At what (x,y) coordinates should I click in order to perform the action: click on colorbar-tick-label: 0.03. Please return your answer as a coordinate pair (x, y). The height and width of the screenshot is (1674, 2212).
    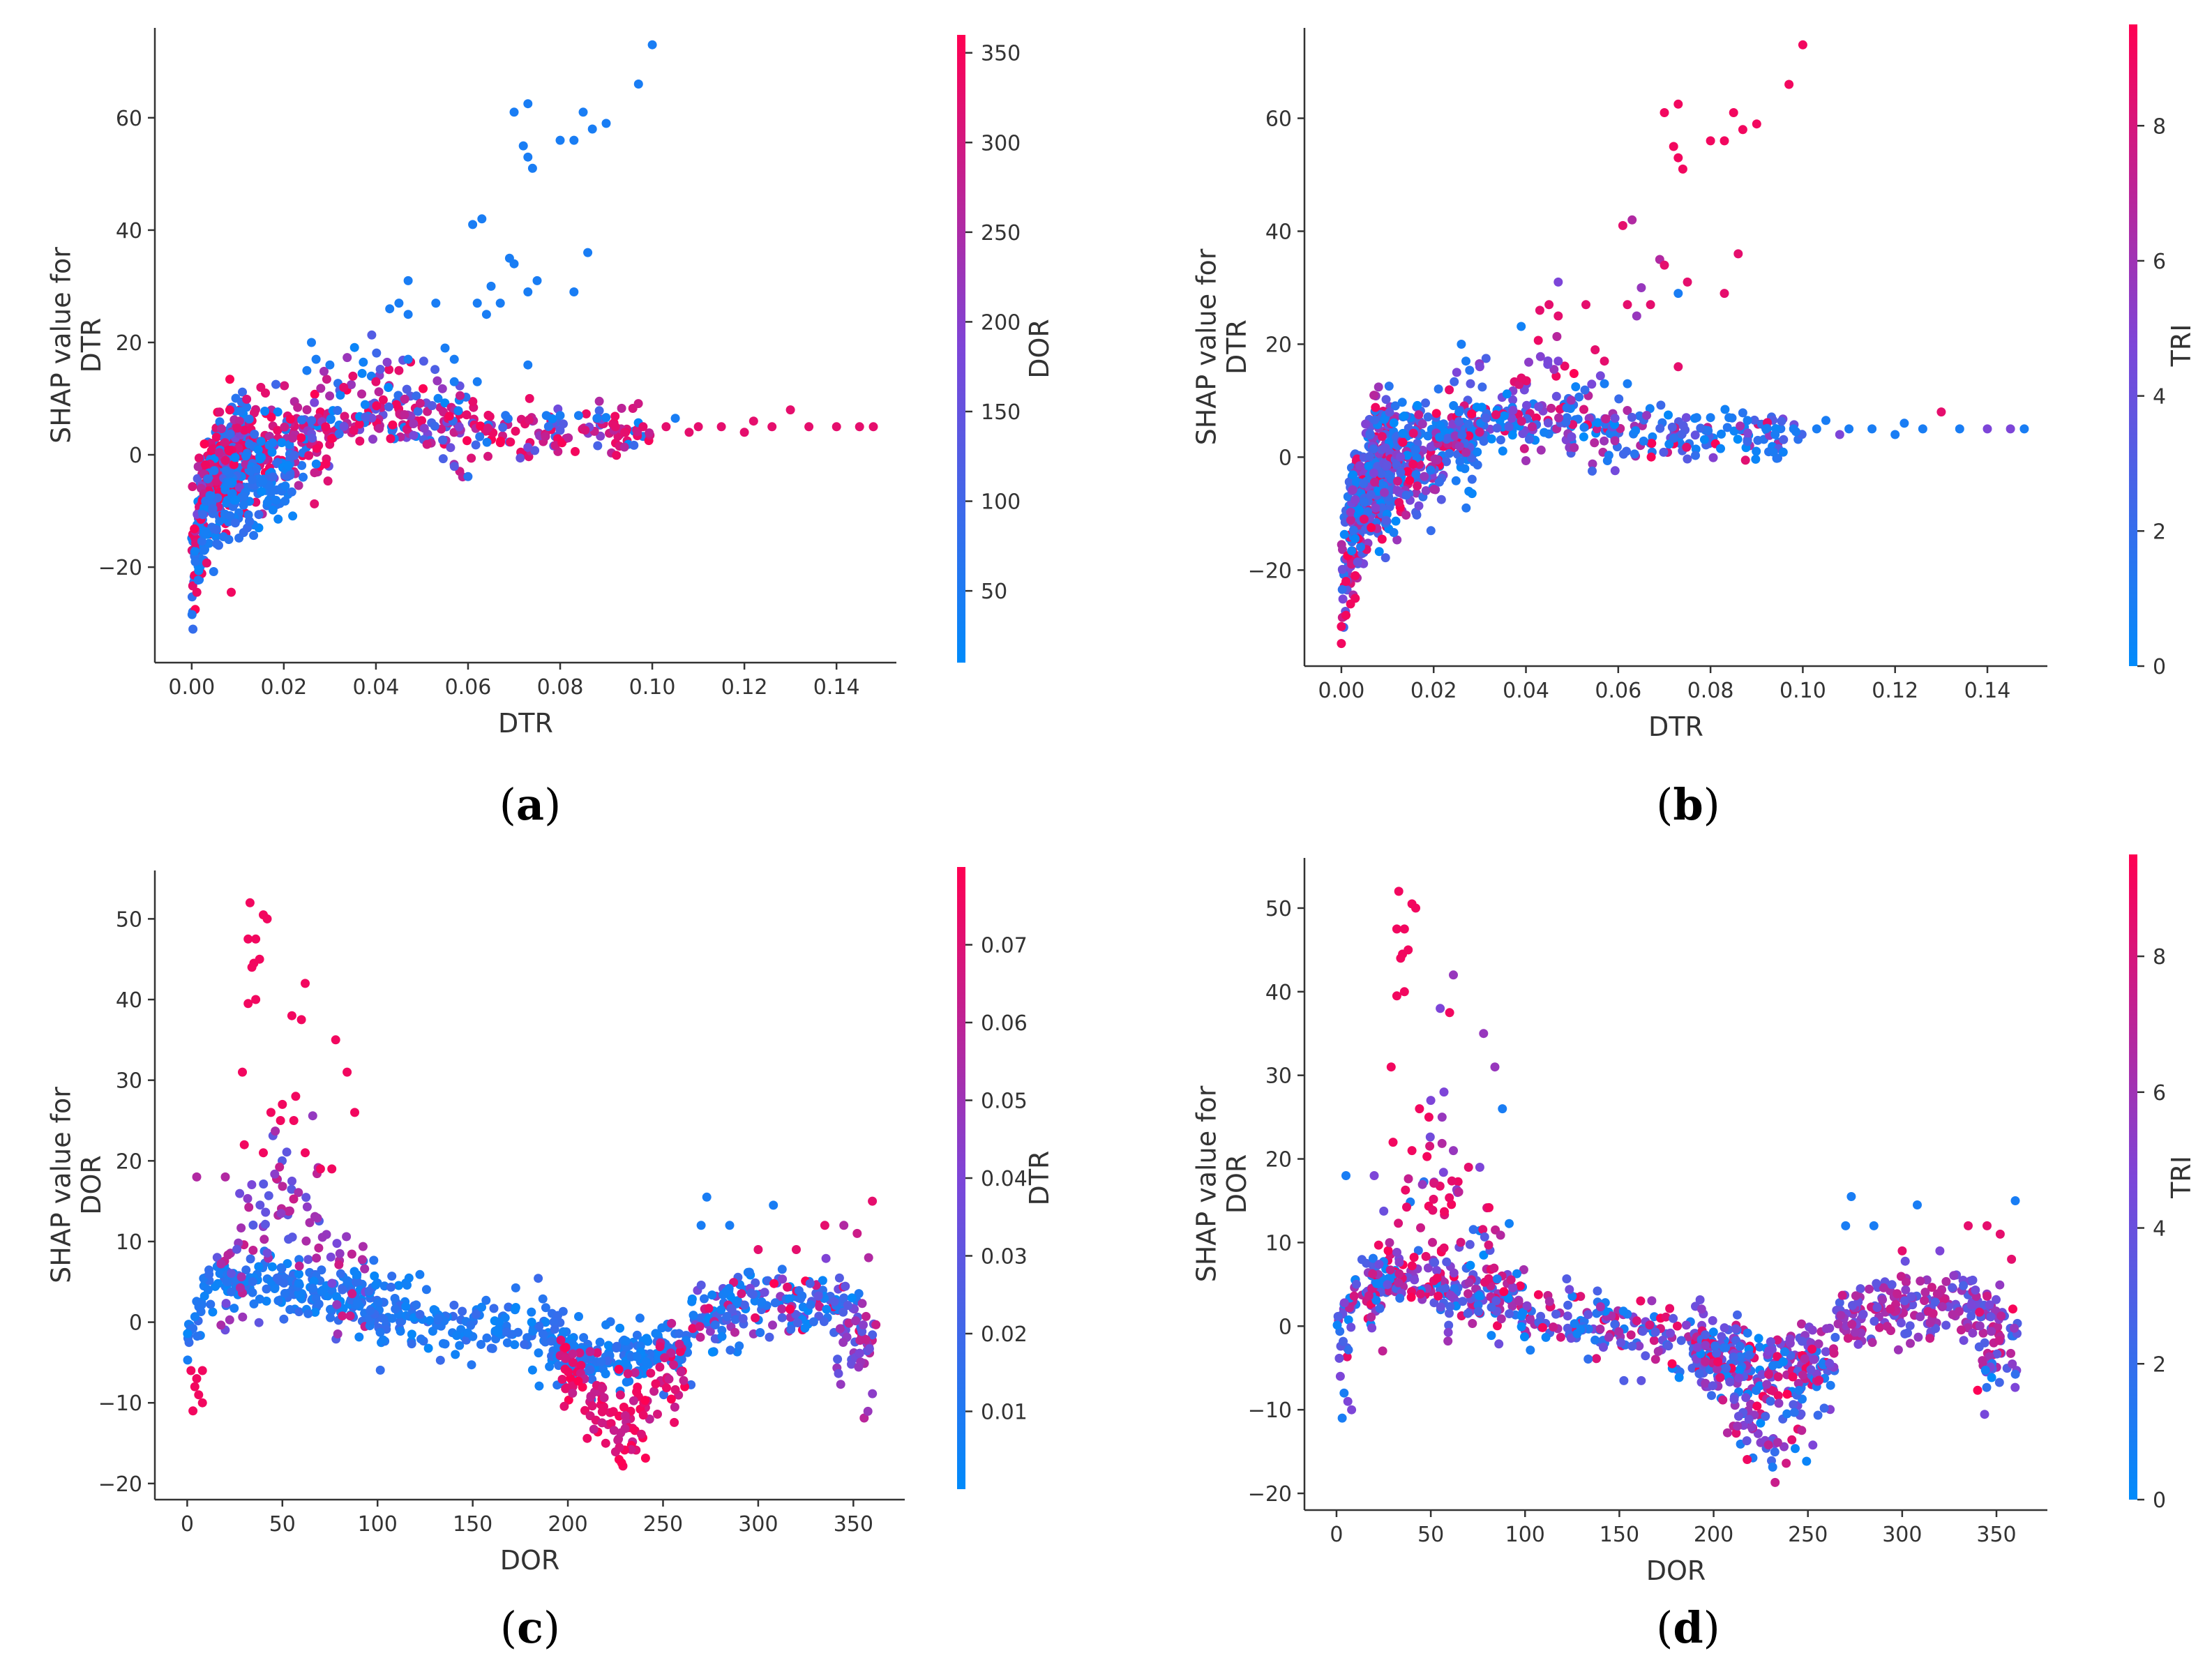
    Looking at the image, I should click on (1004, 1257).